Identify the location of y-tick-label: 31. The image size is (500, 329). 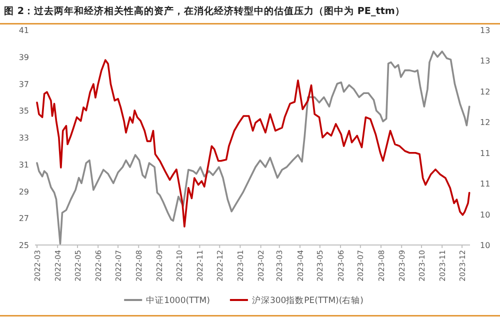
(23, 165).